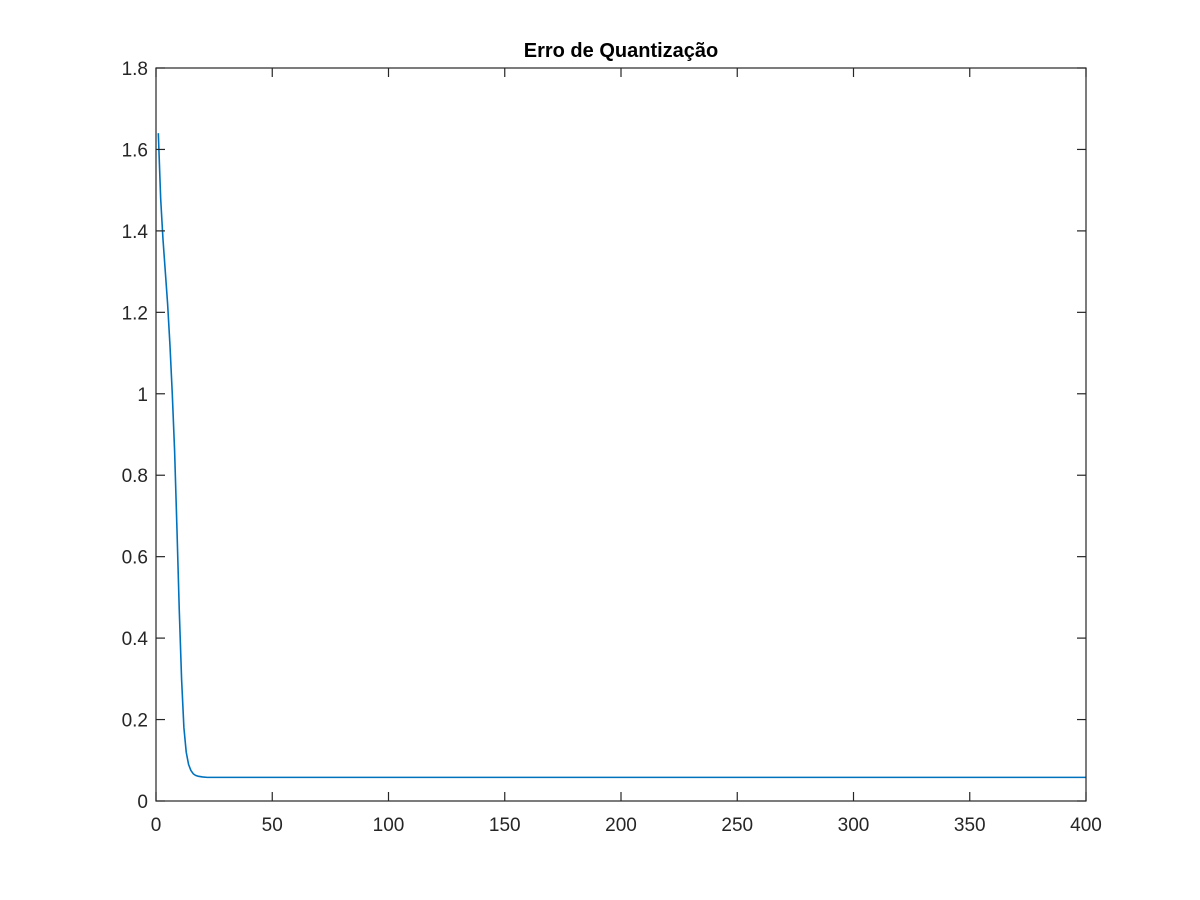  Describe the element at coordinates (1086, 825) in the screenshot. I see `x-tick-label: 400` at that location.